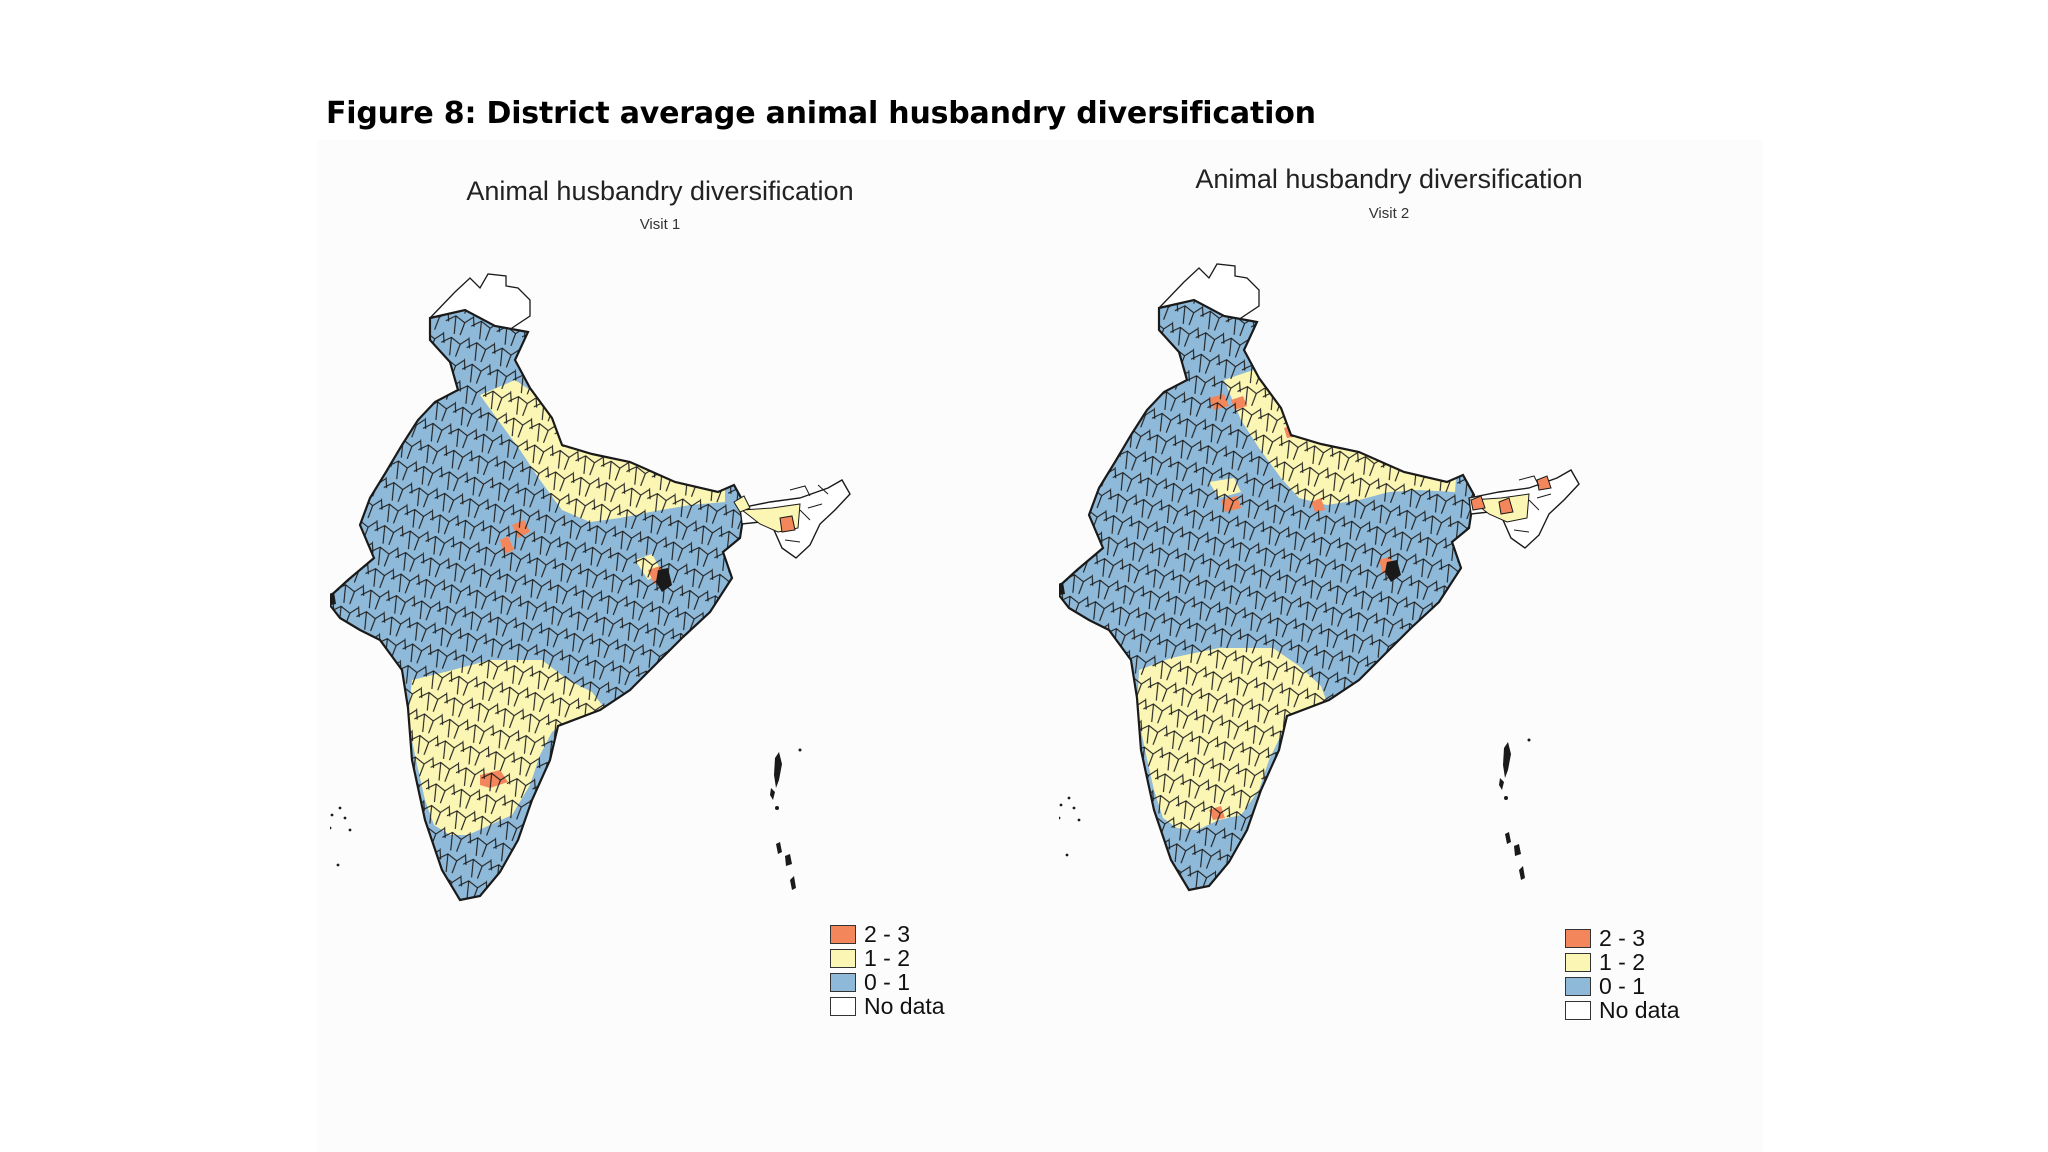 Image resolution: width=2048 pixels, height=1152 pixels. Describe the element at coordinates (660, 224) in the screenshot. I see `map-subtitle: Visit 1` at that location.